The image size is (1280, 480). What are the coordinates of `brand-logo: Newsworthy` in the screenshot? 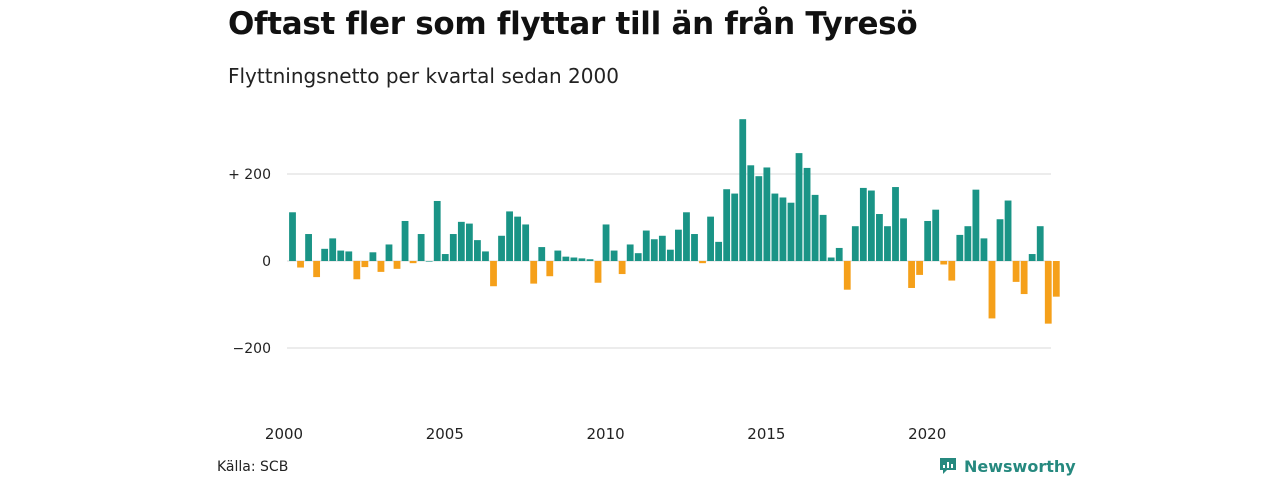 It's located at (1007, 466).